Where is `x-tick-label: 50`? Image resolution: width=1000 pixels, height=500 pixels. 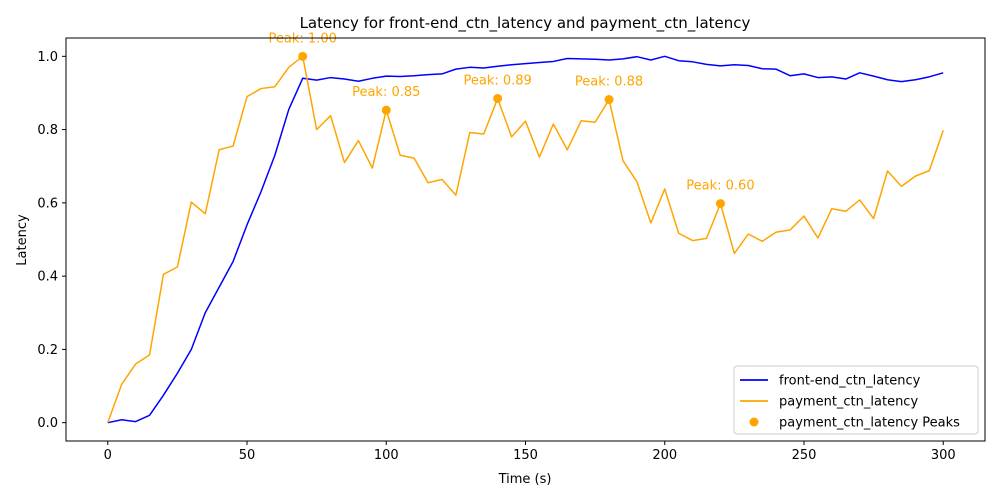
x-tick-label: 50 is located at coordinates (247, 455).